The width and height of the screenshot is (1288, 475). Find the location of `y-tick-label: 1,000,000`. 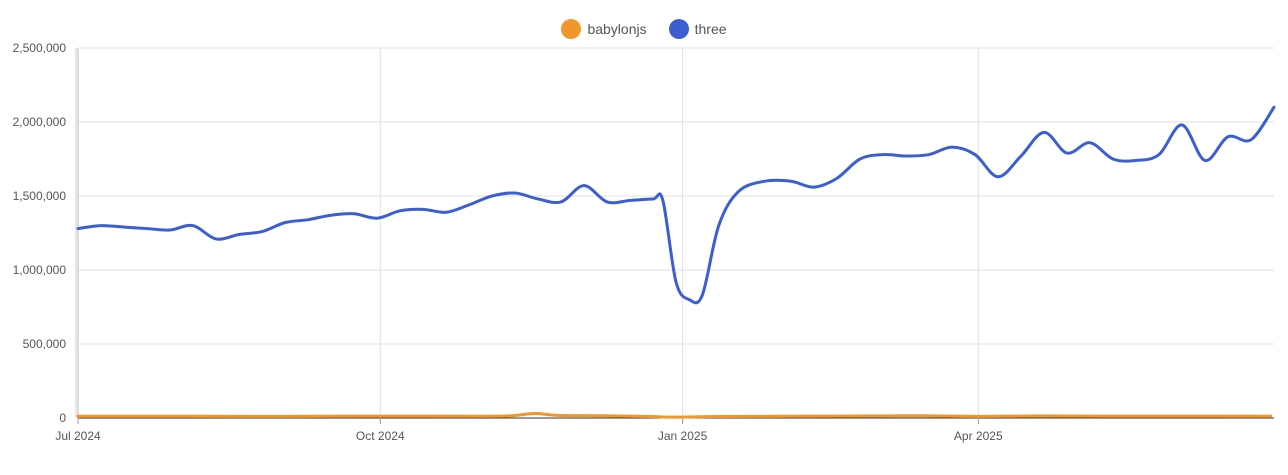

y-tick-label: 1,000,000 is located at coordinates (40, 270).